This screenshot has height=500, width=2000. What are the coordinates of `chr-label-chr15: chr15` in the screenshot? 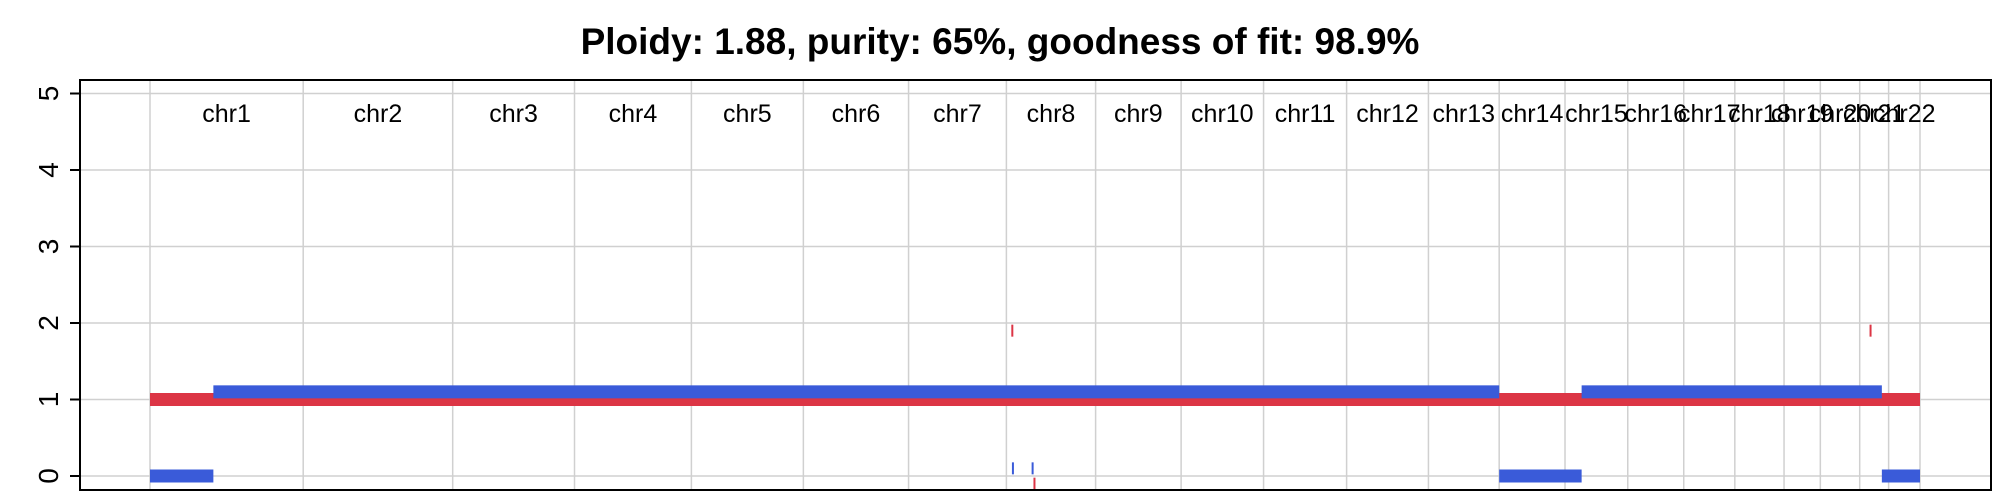 It's located at (1596, 114).